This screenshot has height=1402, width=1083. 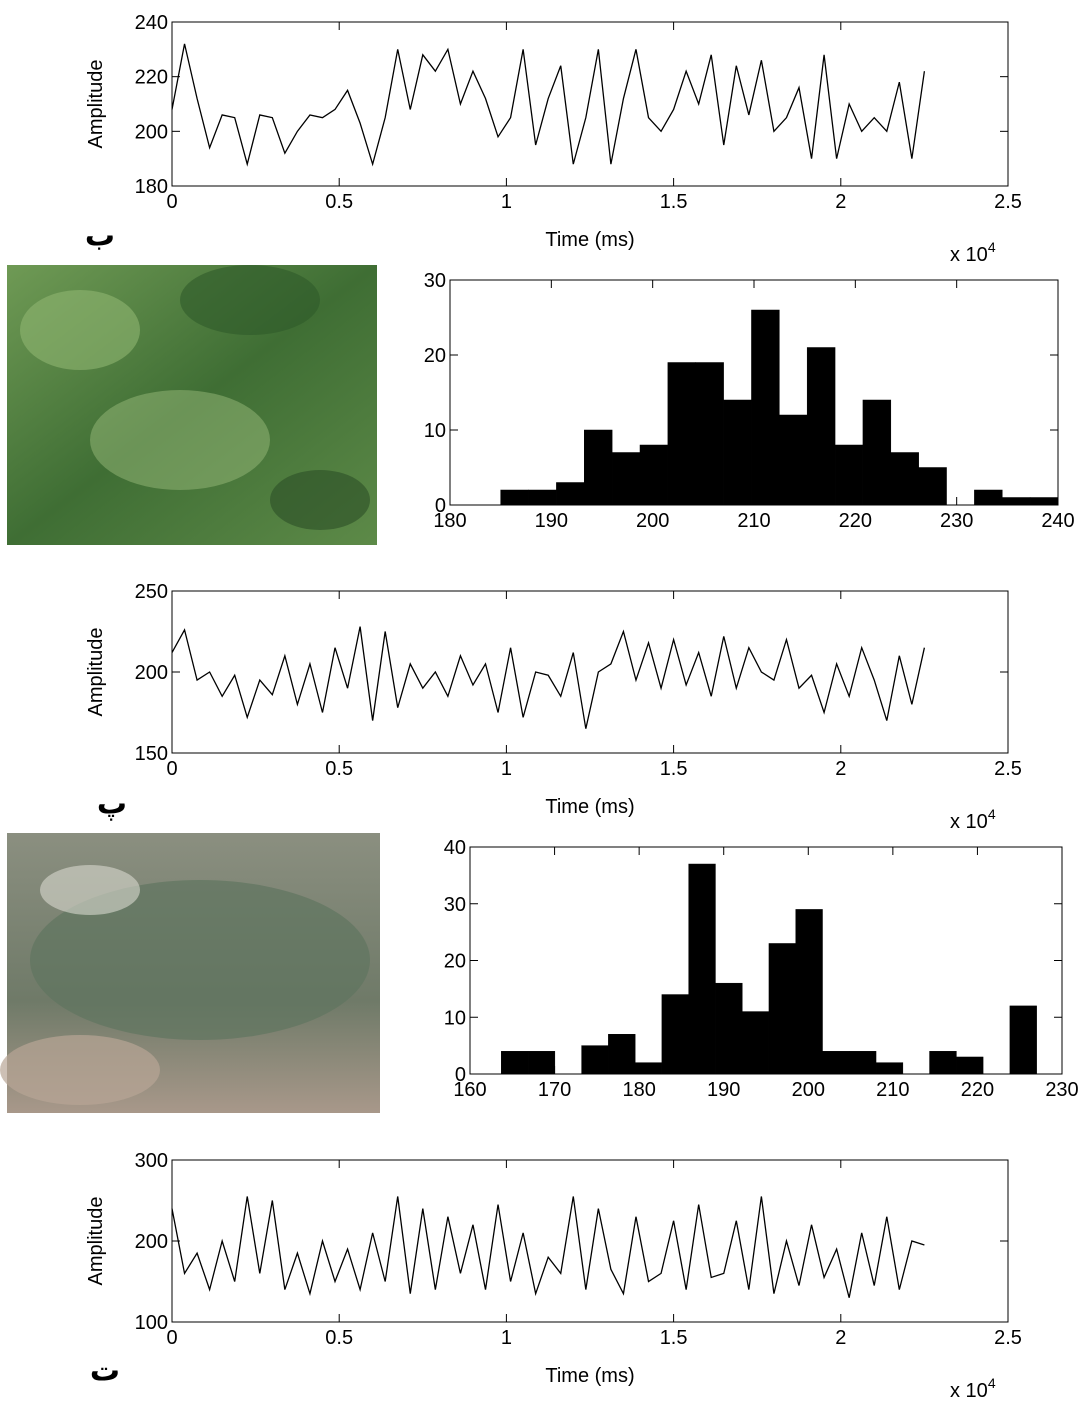 What do you see at coordinates (112, 804) in the screenshot?
I see `panel-label: پ` at bounding box center [112, 804].